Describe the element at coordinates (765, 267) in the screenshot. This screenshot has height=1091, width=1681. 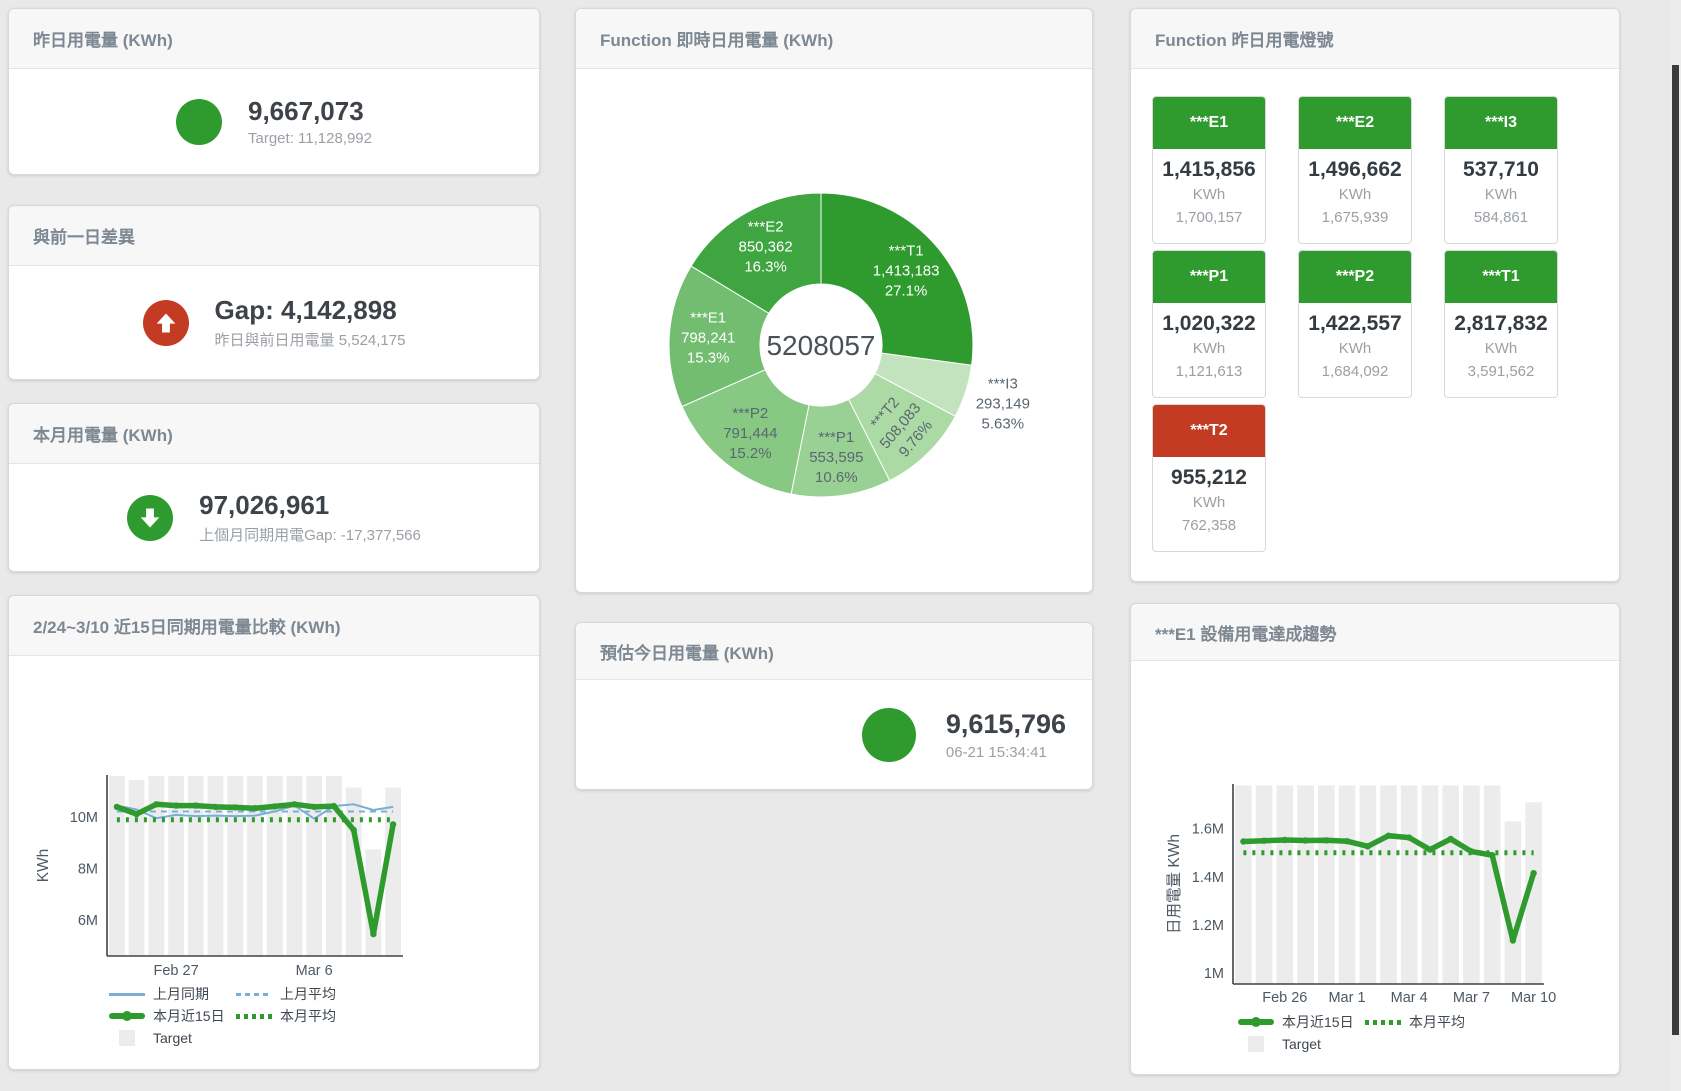
I see `svg-text: 16.3%` at that location.